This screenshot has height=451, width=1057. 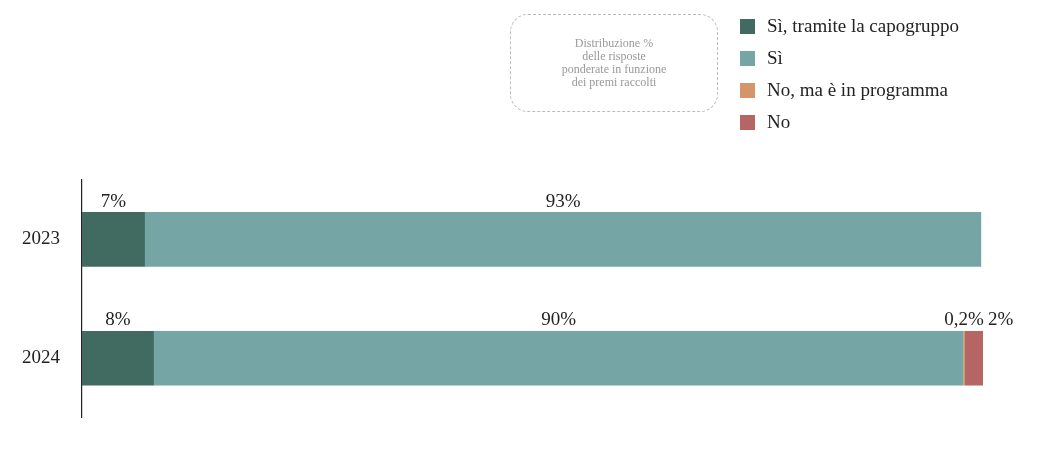 What do you see at coordinates (614, 63) in the screenshot?
I see `text: Distribuzione % delle risposte ponderate in funzione dei premi raccolti` at bounding box center [614, 63].